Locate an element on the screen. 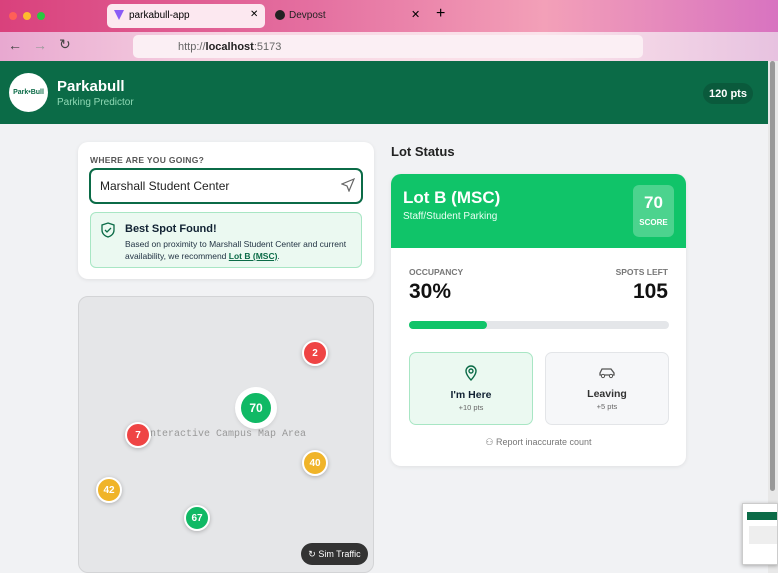  lot-marker: 70 is located at coordinates (256, 408).